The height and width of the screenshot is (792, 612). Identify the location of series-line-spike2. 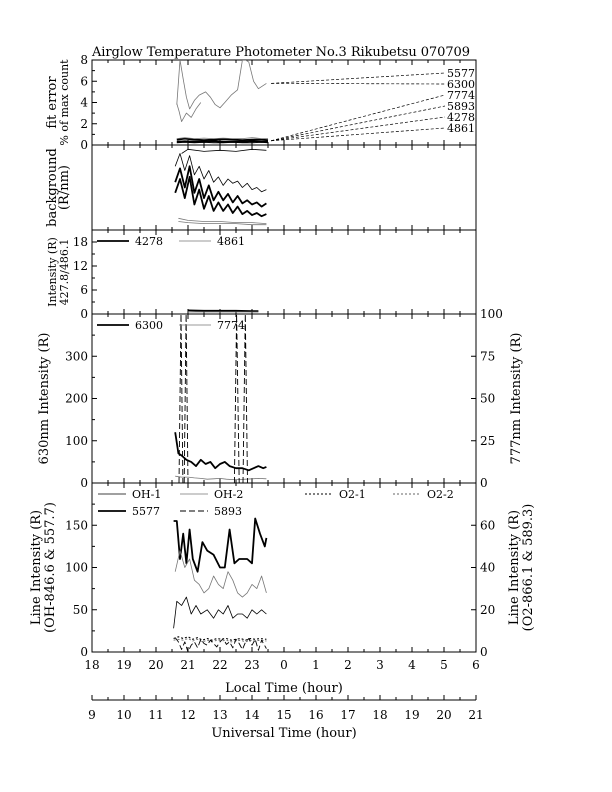
(186, 398).